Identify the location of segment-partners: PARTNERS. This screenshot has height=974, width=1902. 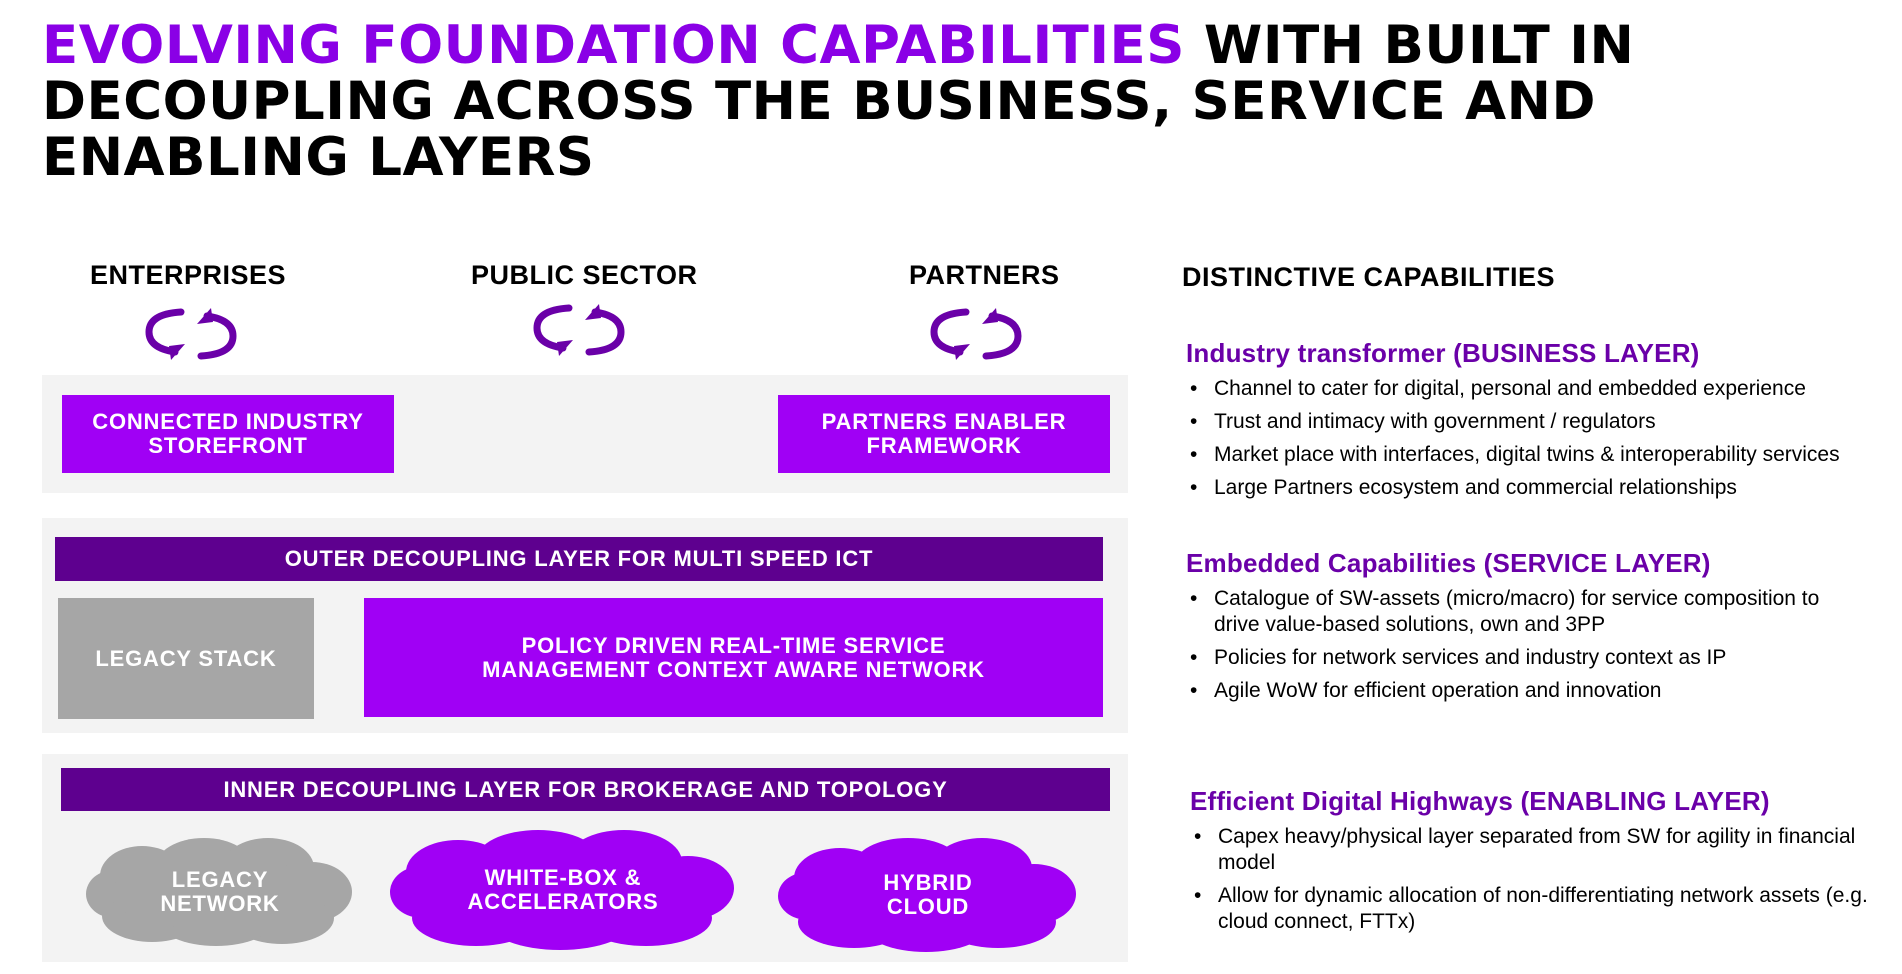
(984, 275).